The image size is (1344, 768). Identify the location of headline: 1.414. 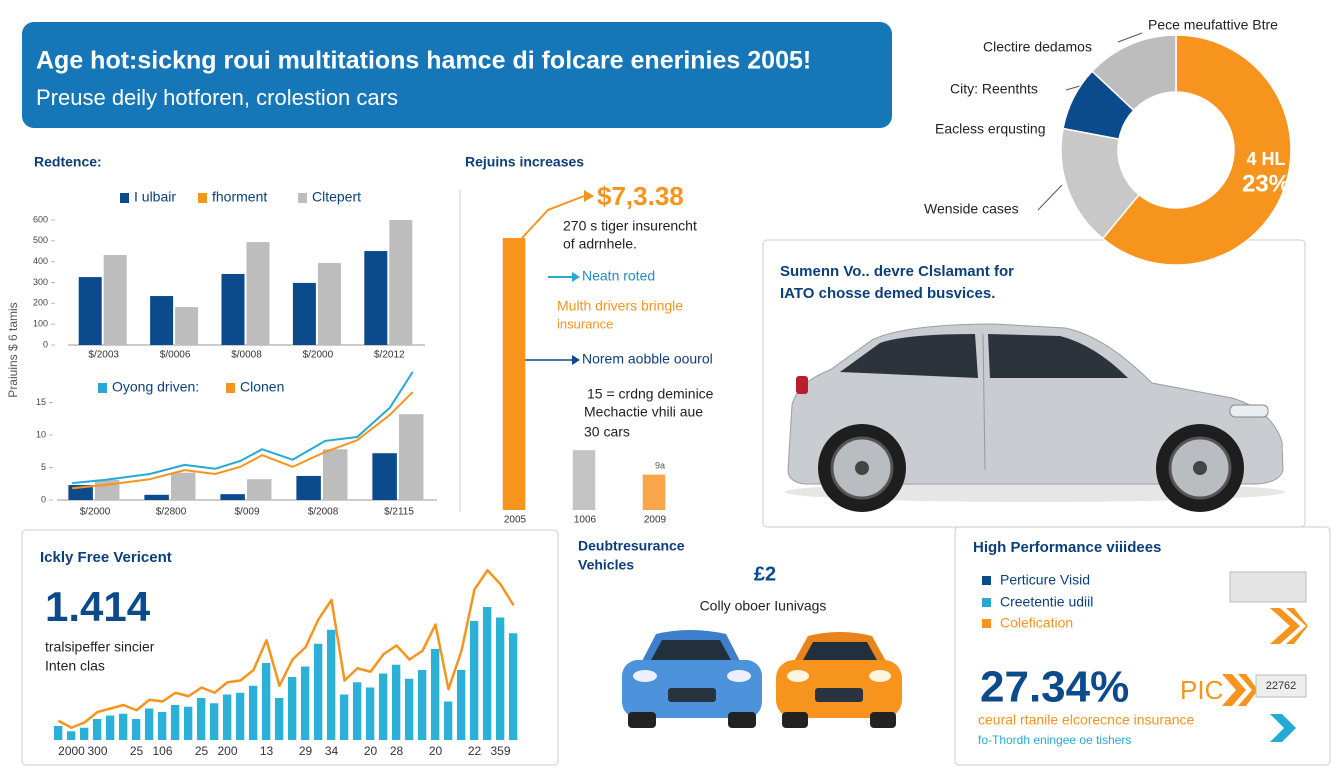
(98, 606).